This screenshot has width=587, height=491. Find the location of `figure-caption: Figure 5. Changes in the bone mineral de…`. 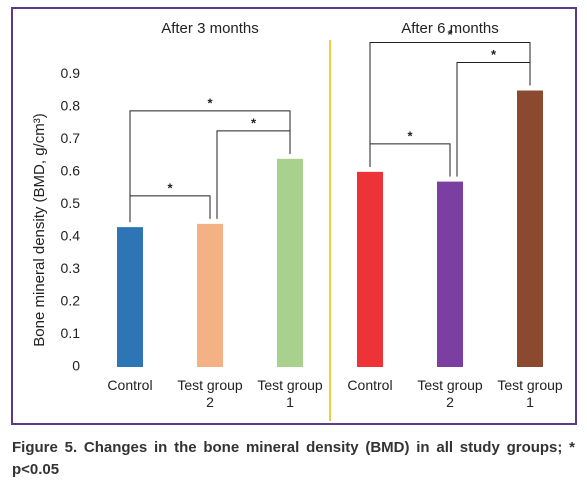

figure-caption: Figure 5. Changes in the bone mineral de… is located at coordinates (293, 458).